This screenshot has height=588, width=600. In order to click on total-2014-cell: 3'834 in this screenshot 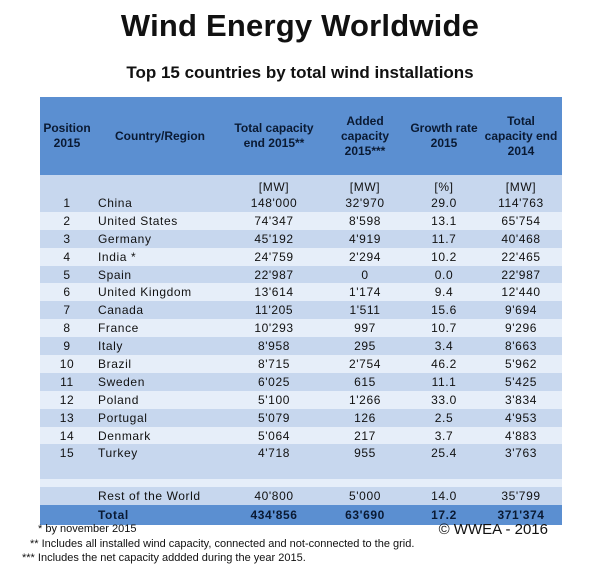, I will do `click(521, 399)`.